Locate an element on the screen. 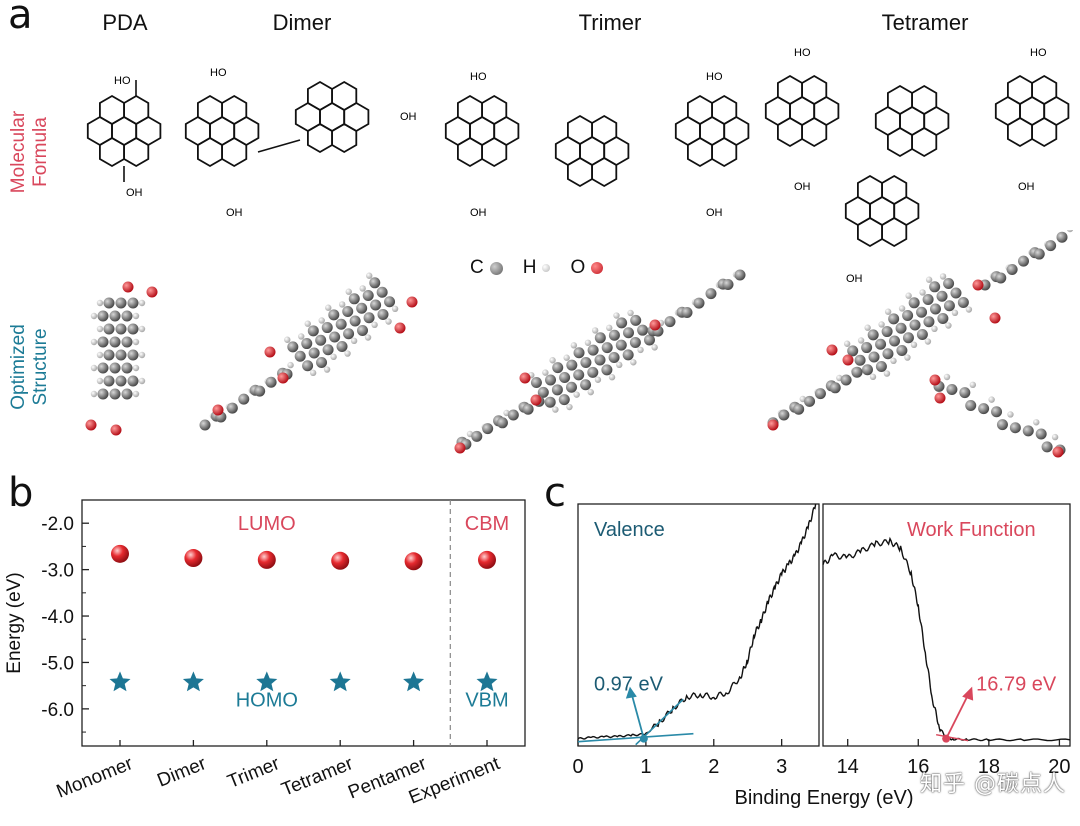  trimer-oh-2: OH is located at coordinates (478, 213).